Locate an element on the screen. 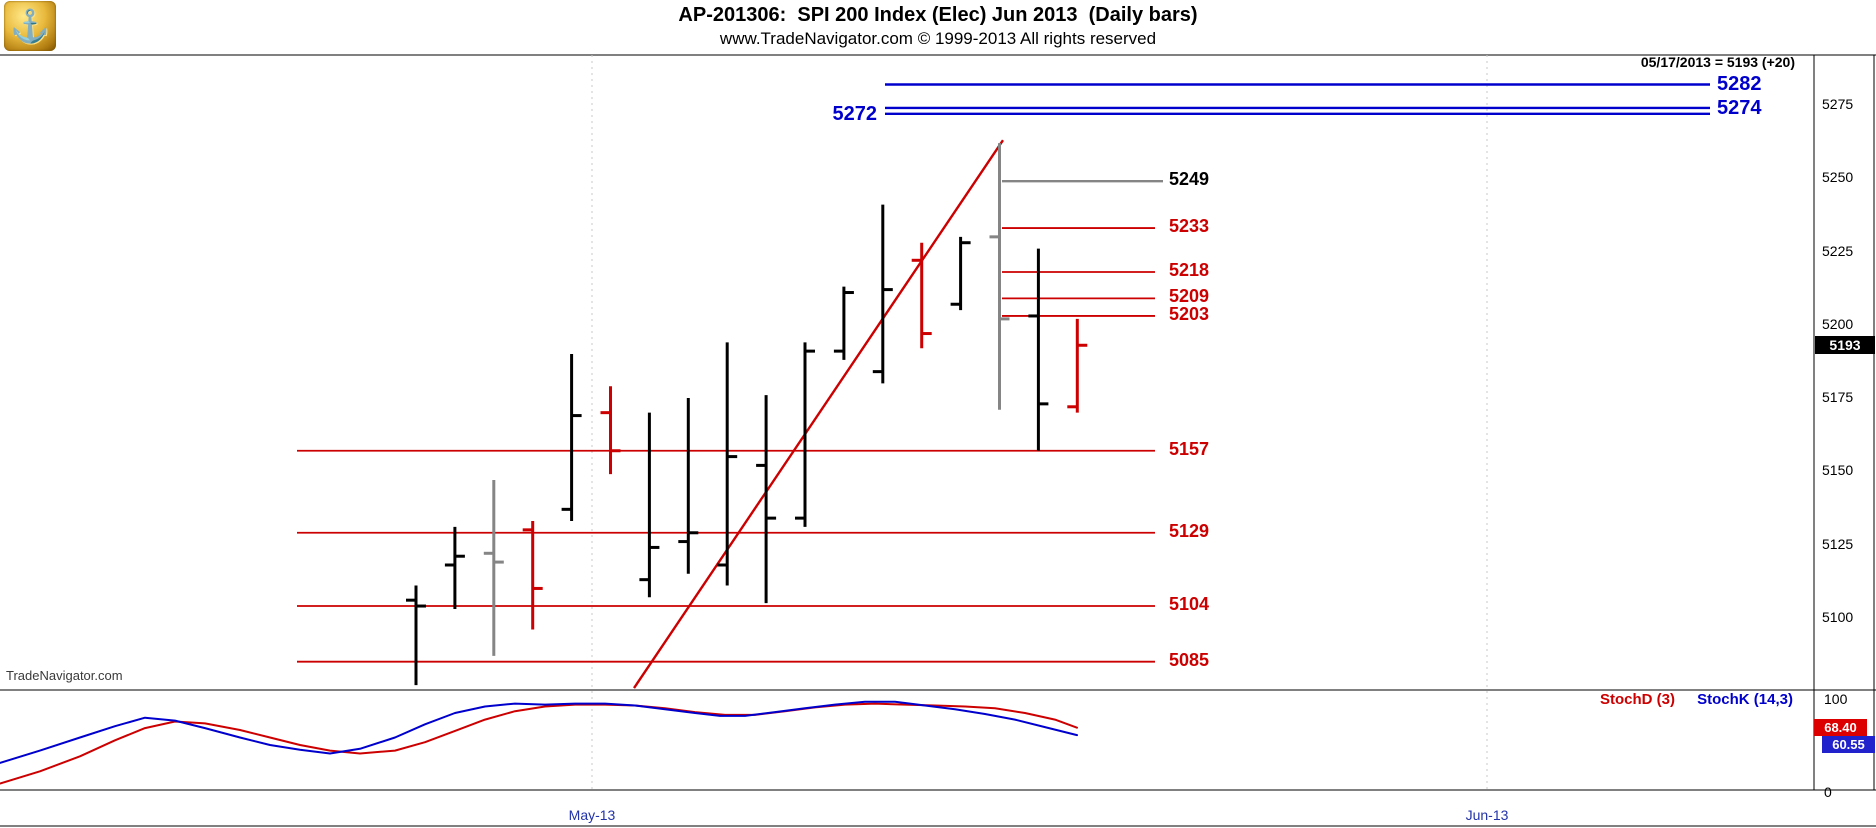 This screenshot has width=1876, height=828. stochastic-legend: StochD (3) StochK (14,3) is located at coordinates (1696, 699).